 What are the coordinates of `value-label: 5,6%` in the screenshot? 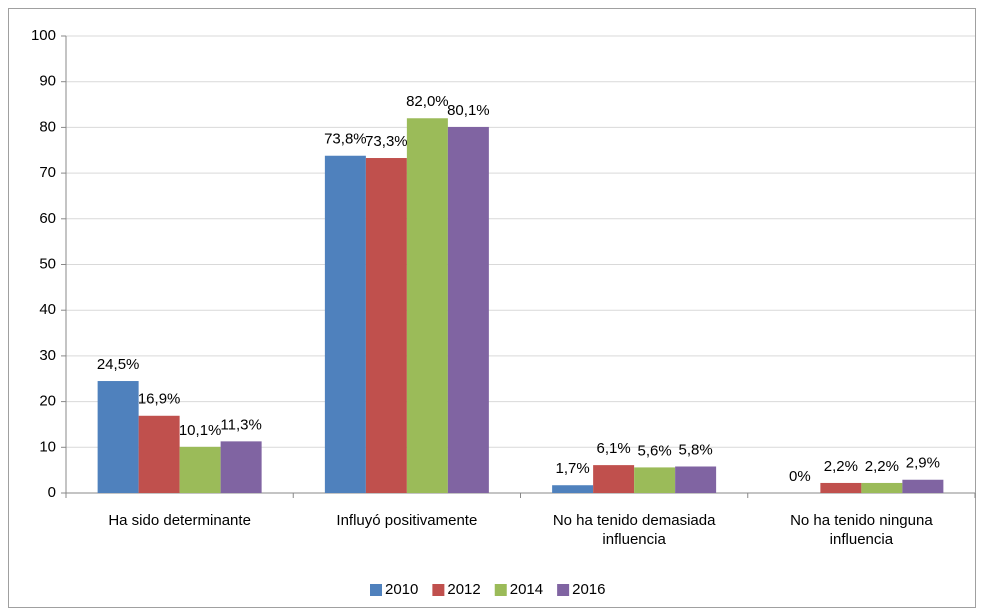 It's located at (655, 450).